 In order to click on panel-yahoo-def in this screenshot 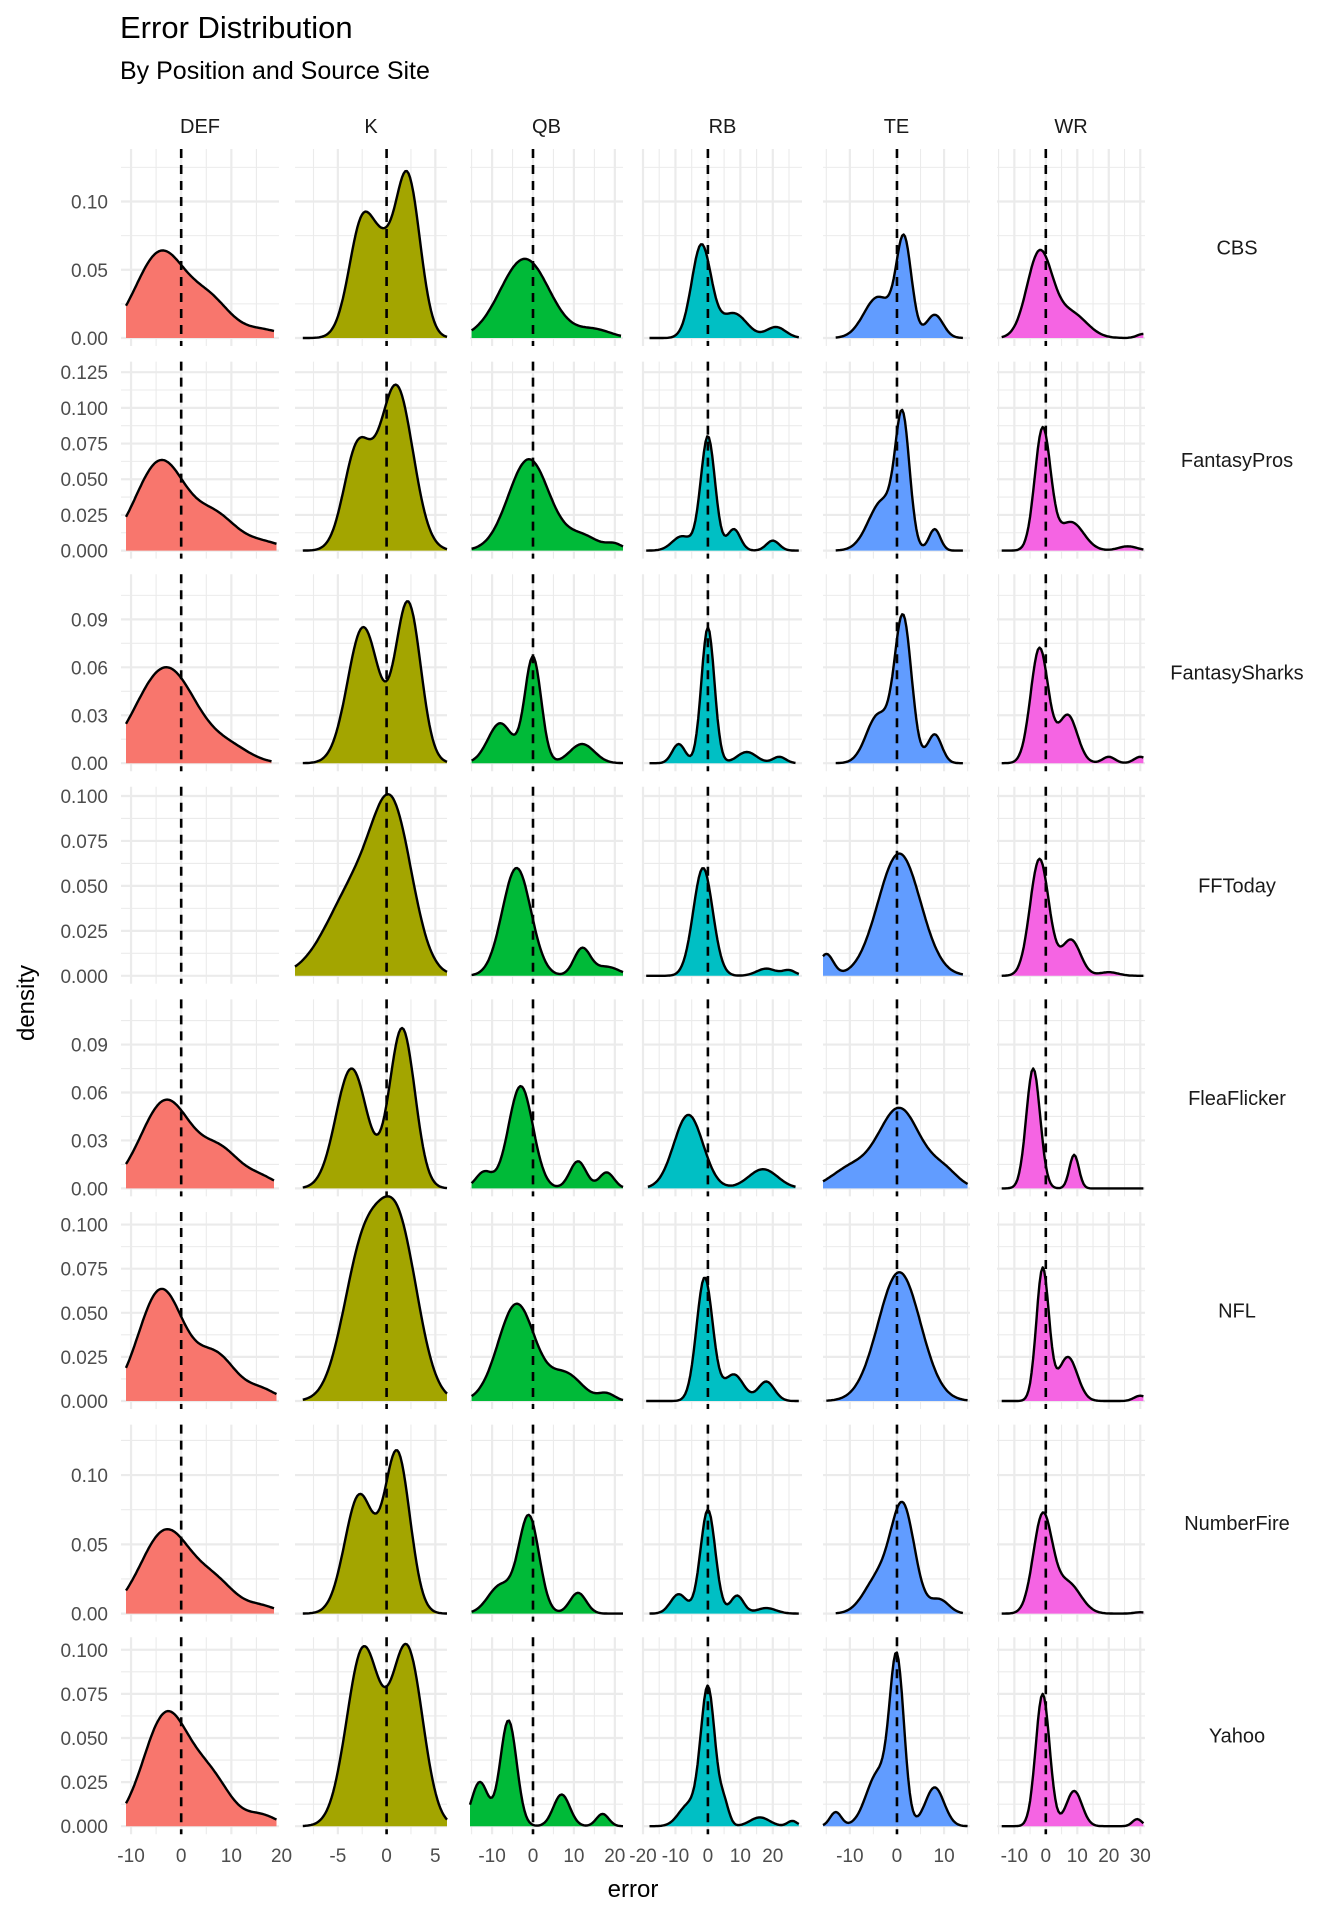, I will do `click(200, 1736)`.